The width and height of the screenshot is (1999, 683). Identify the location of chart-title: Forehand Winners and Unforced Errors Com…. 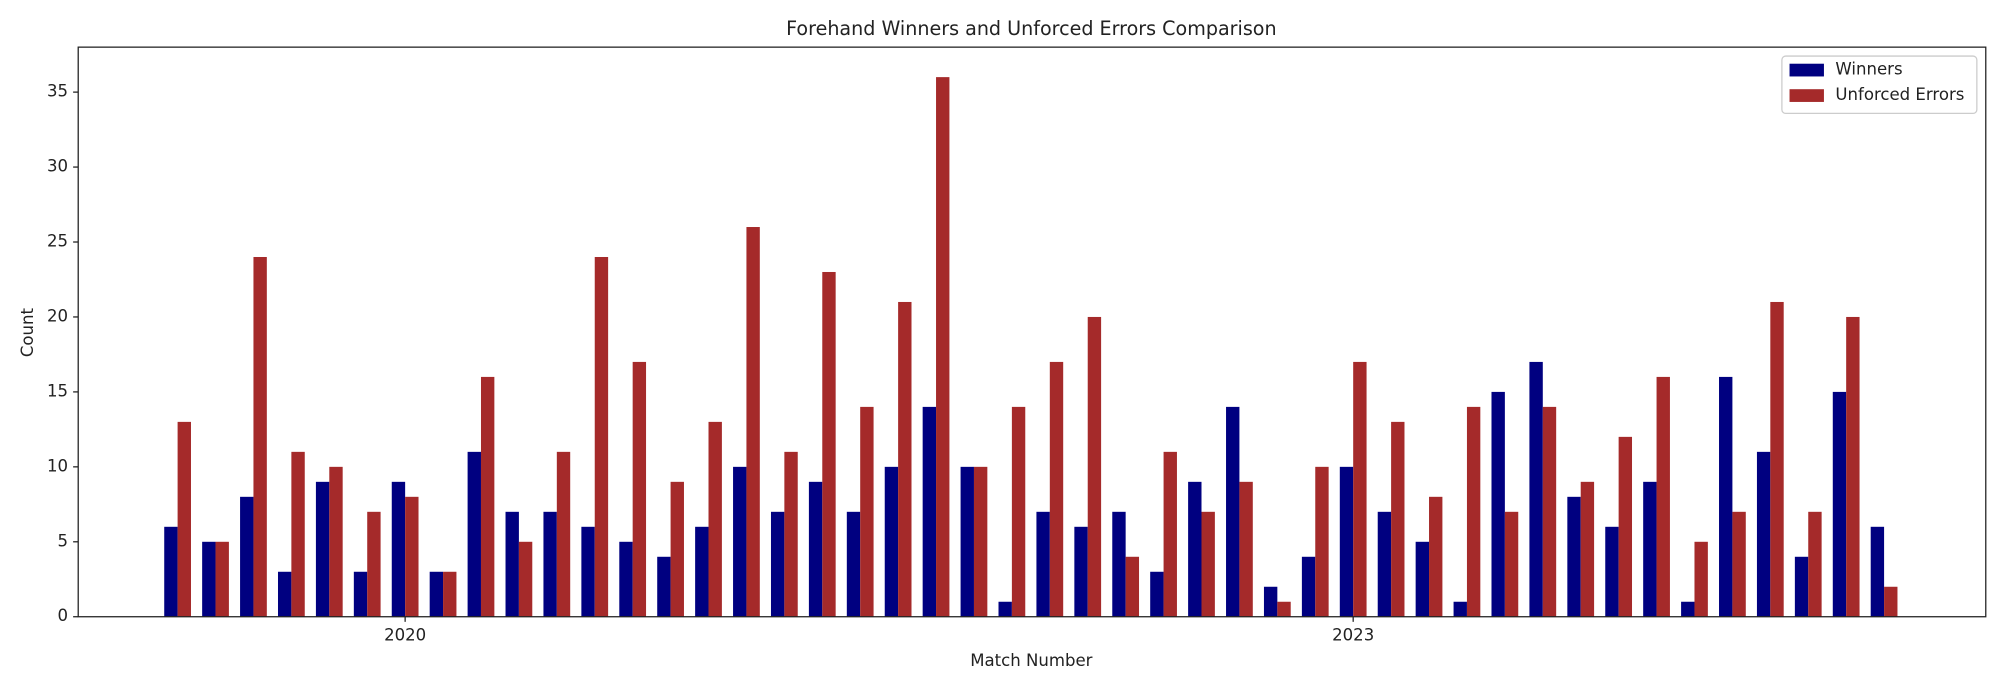
(1031, 28).